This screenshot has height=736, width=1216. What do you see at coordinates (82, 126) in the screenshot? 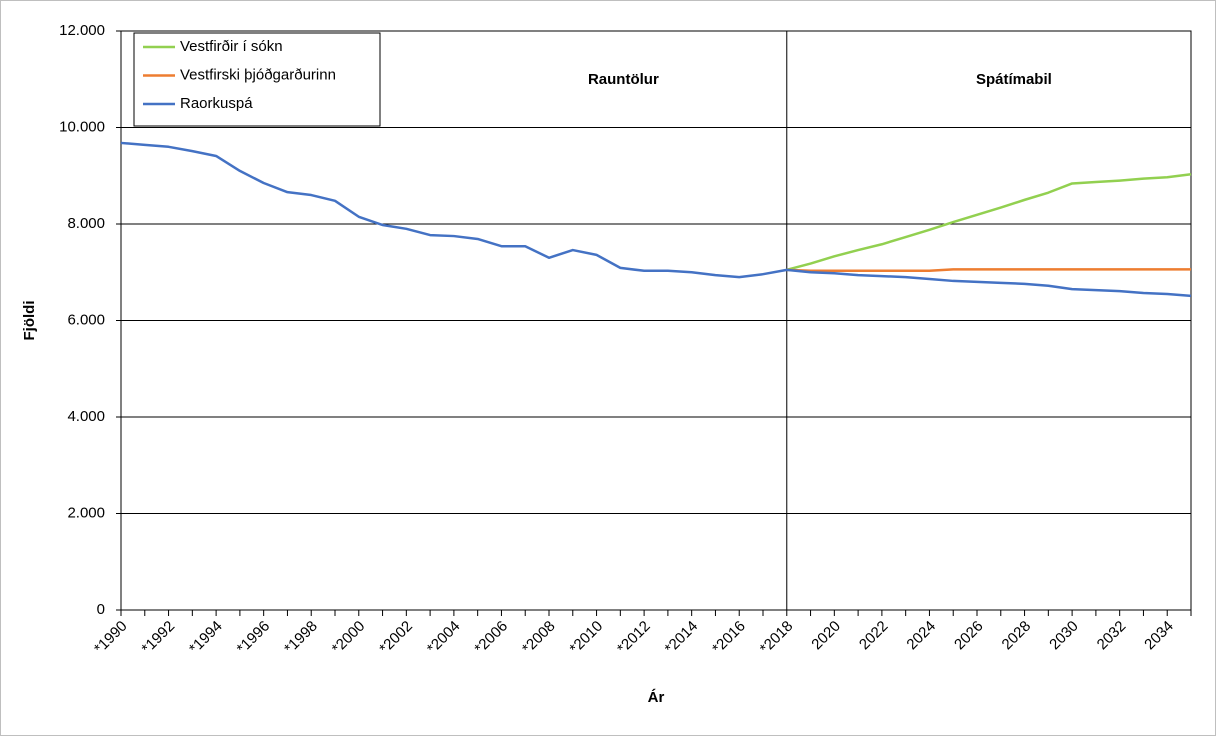
I see `y-tick-label: 10.000` at bounding box center [82, 126].